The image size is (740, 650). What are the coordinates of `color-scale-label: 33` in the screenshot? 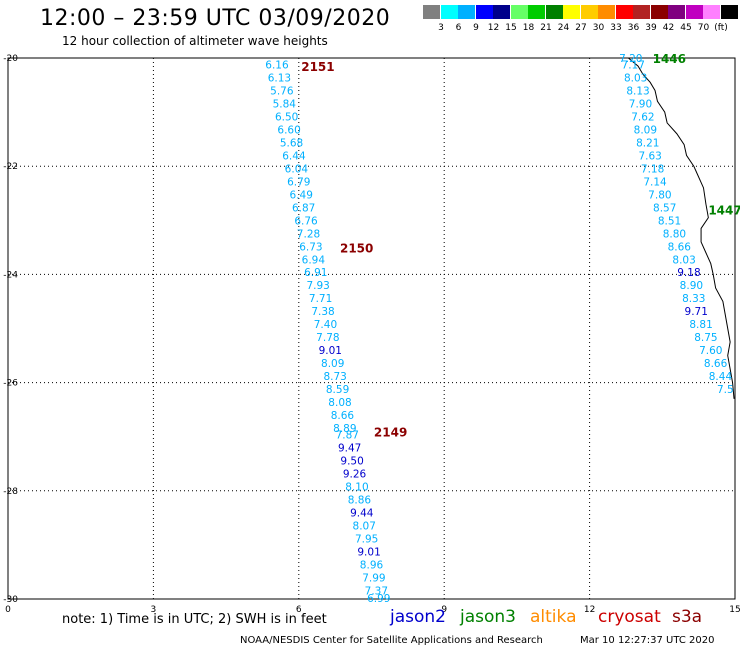 It's located at (616, 28).